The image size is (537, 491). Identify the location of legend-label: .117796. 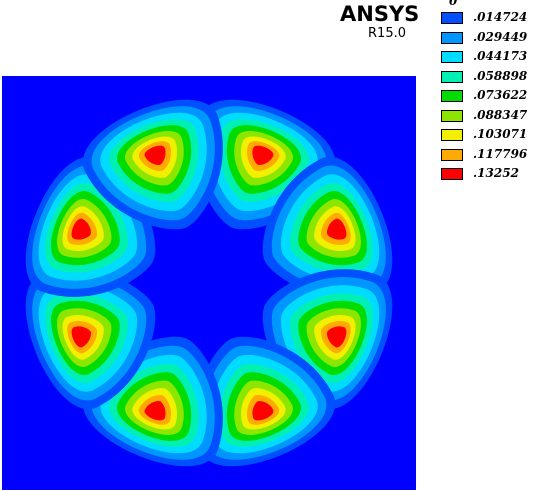
(500, 153).